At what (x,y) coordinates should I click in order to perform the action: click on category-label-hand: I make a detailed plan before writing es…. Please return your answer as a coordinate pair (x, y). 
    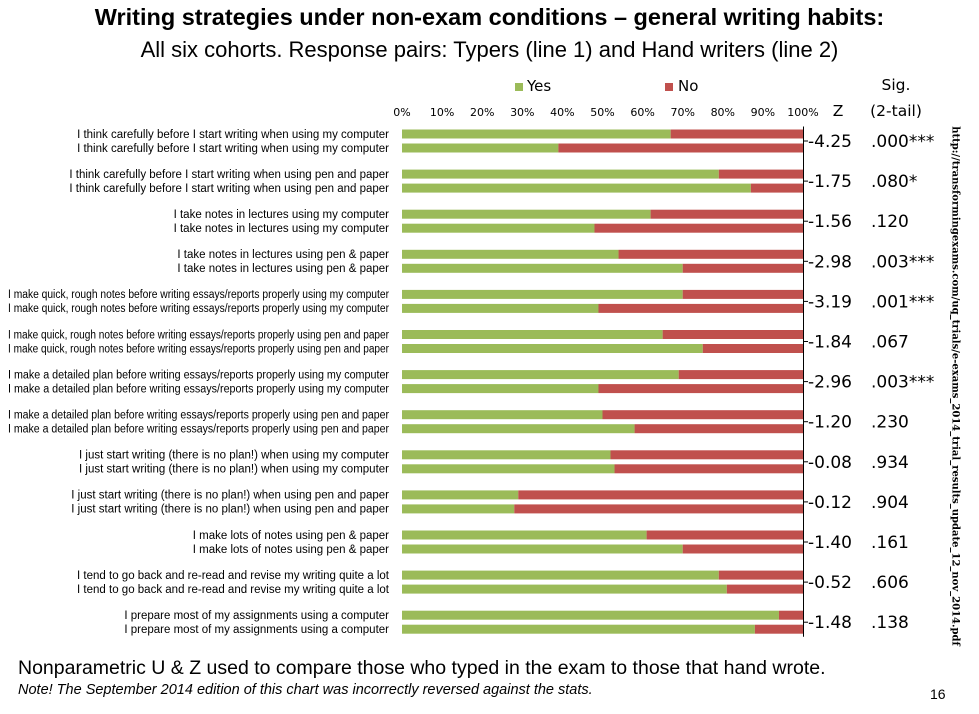
    Looking at the image, I should click on (198, 389).